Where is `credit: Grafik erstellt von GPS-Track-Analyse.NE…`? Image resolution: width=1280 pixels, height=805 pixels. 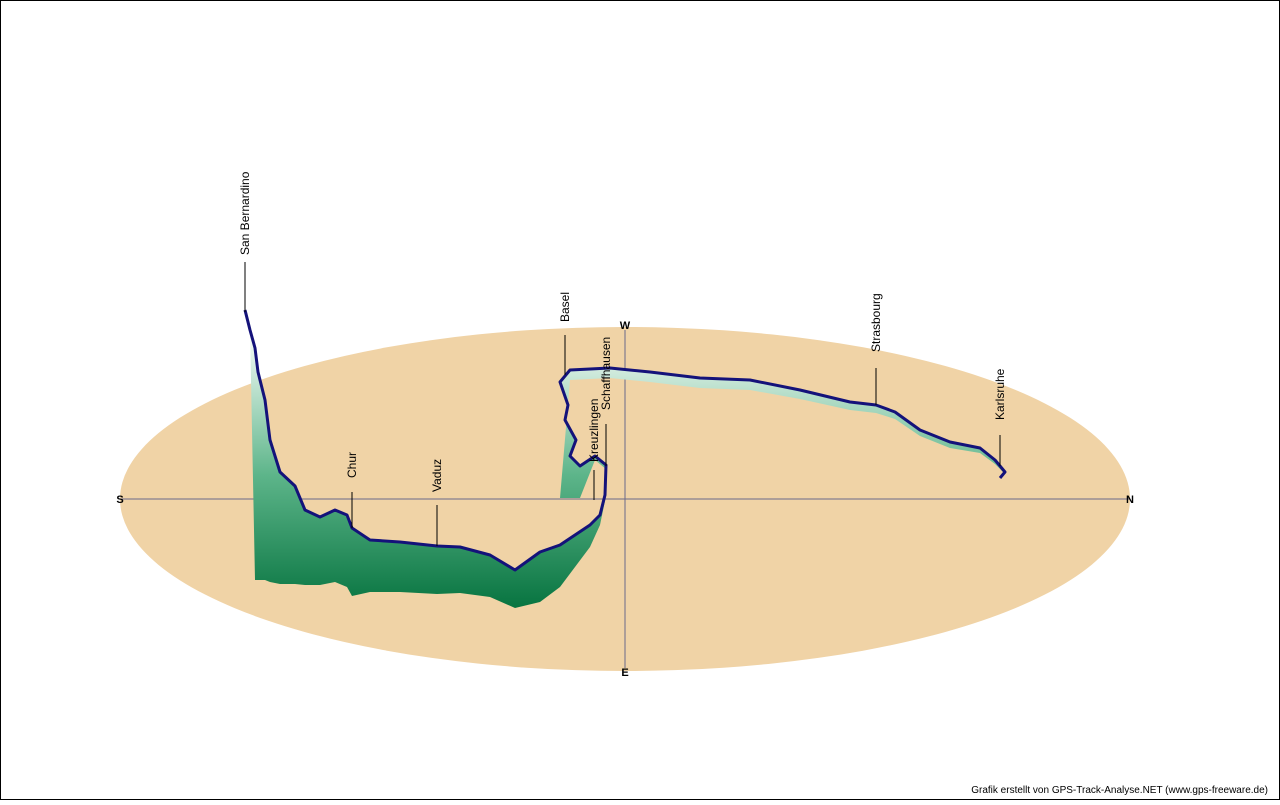
credit: Grafik erstellt von GPS-Track-Analyse.NE… is located at coordinates (1119, 790).